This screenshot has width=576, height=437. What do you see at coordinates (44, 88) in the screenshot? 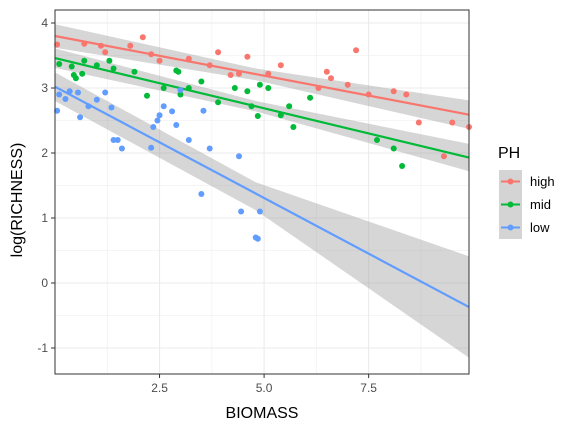
I see `y-tick-label: 3` at bounding box center [44, 88].